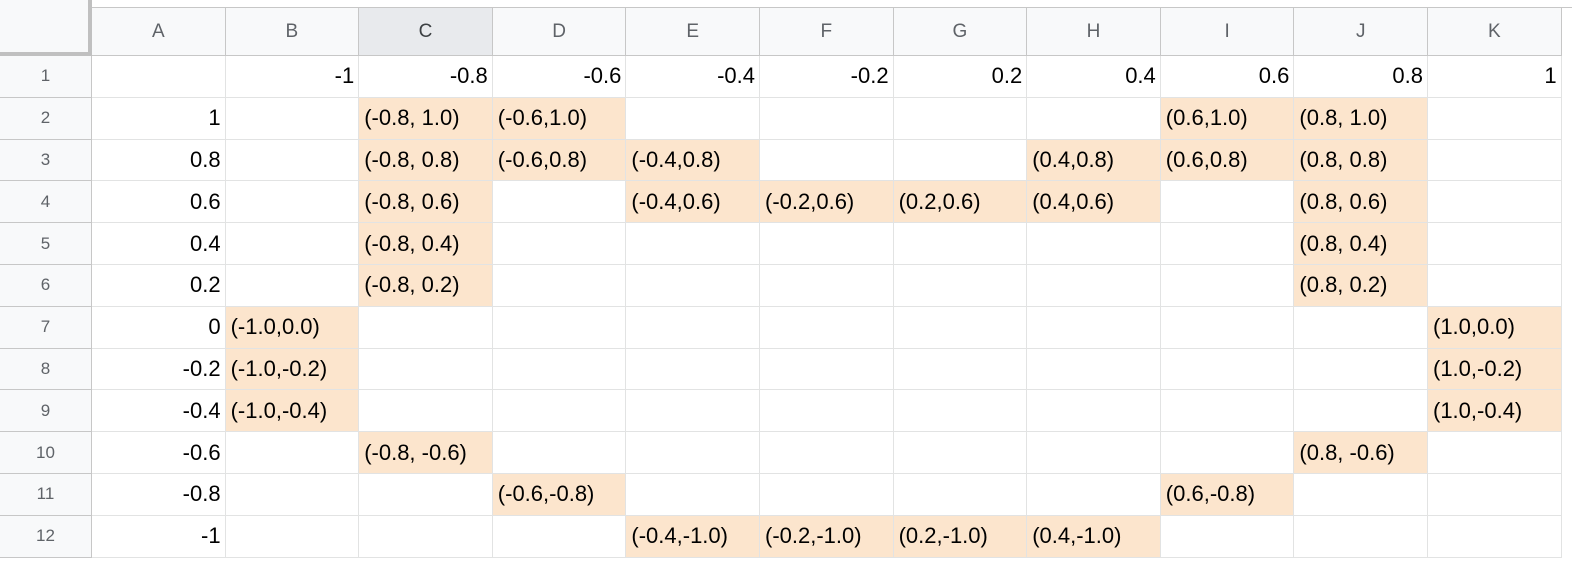 The width and height of the screenshot is (1572, 569). I want to click on cell-i7, so click(1227, 327).